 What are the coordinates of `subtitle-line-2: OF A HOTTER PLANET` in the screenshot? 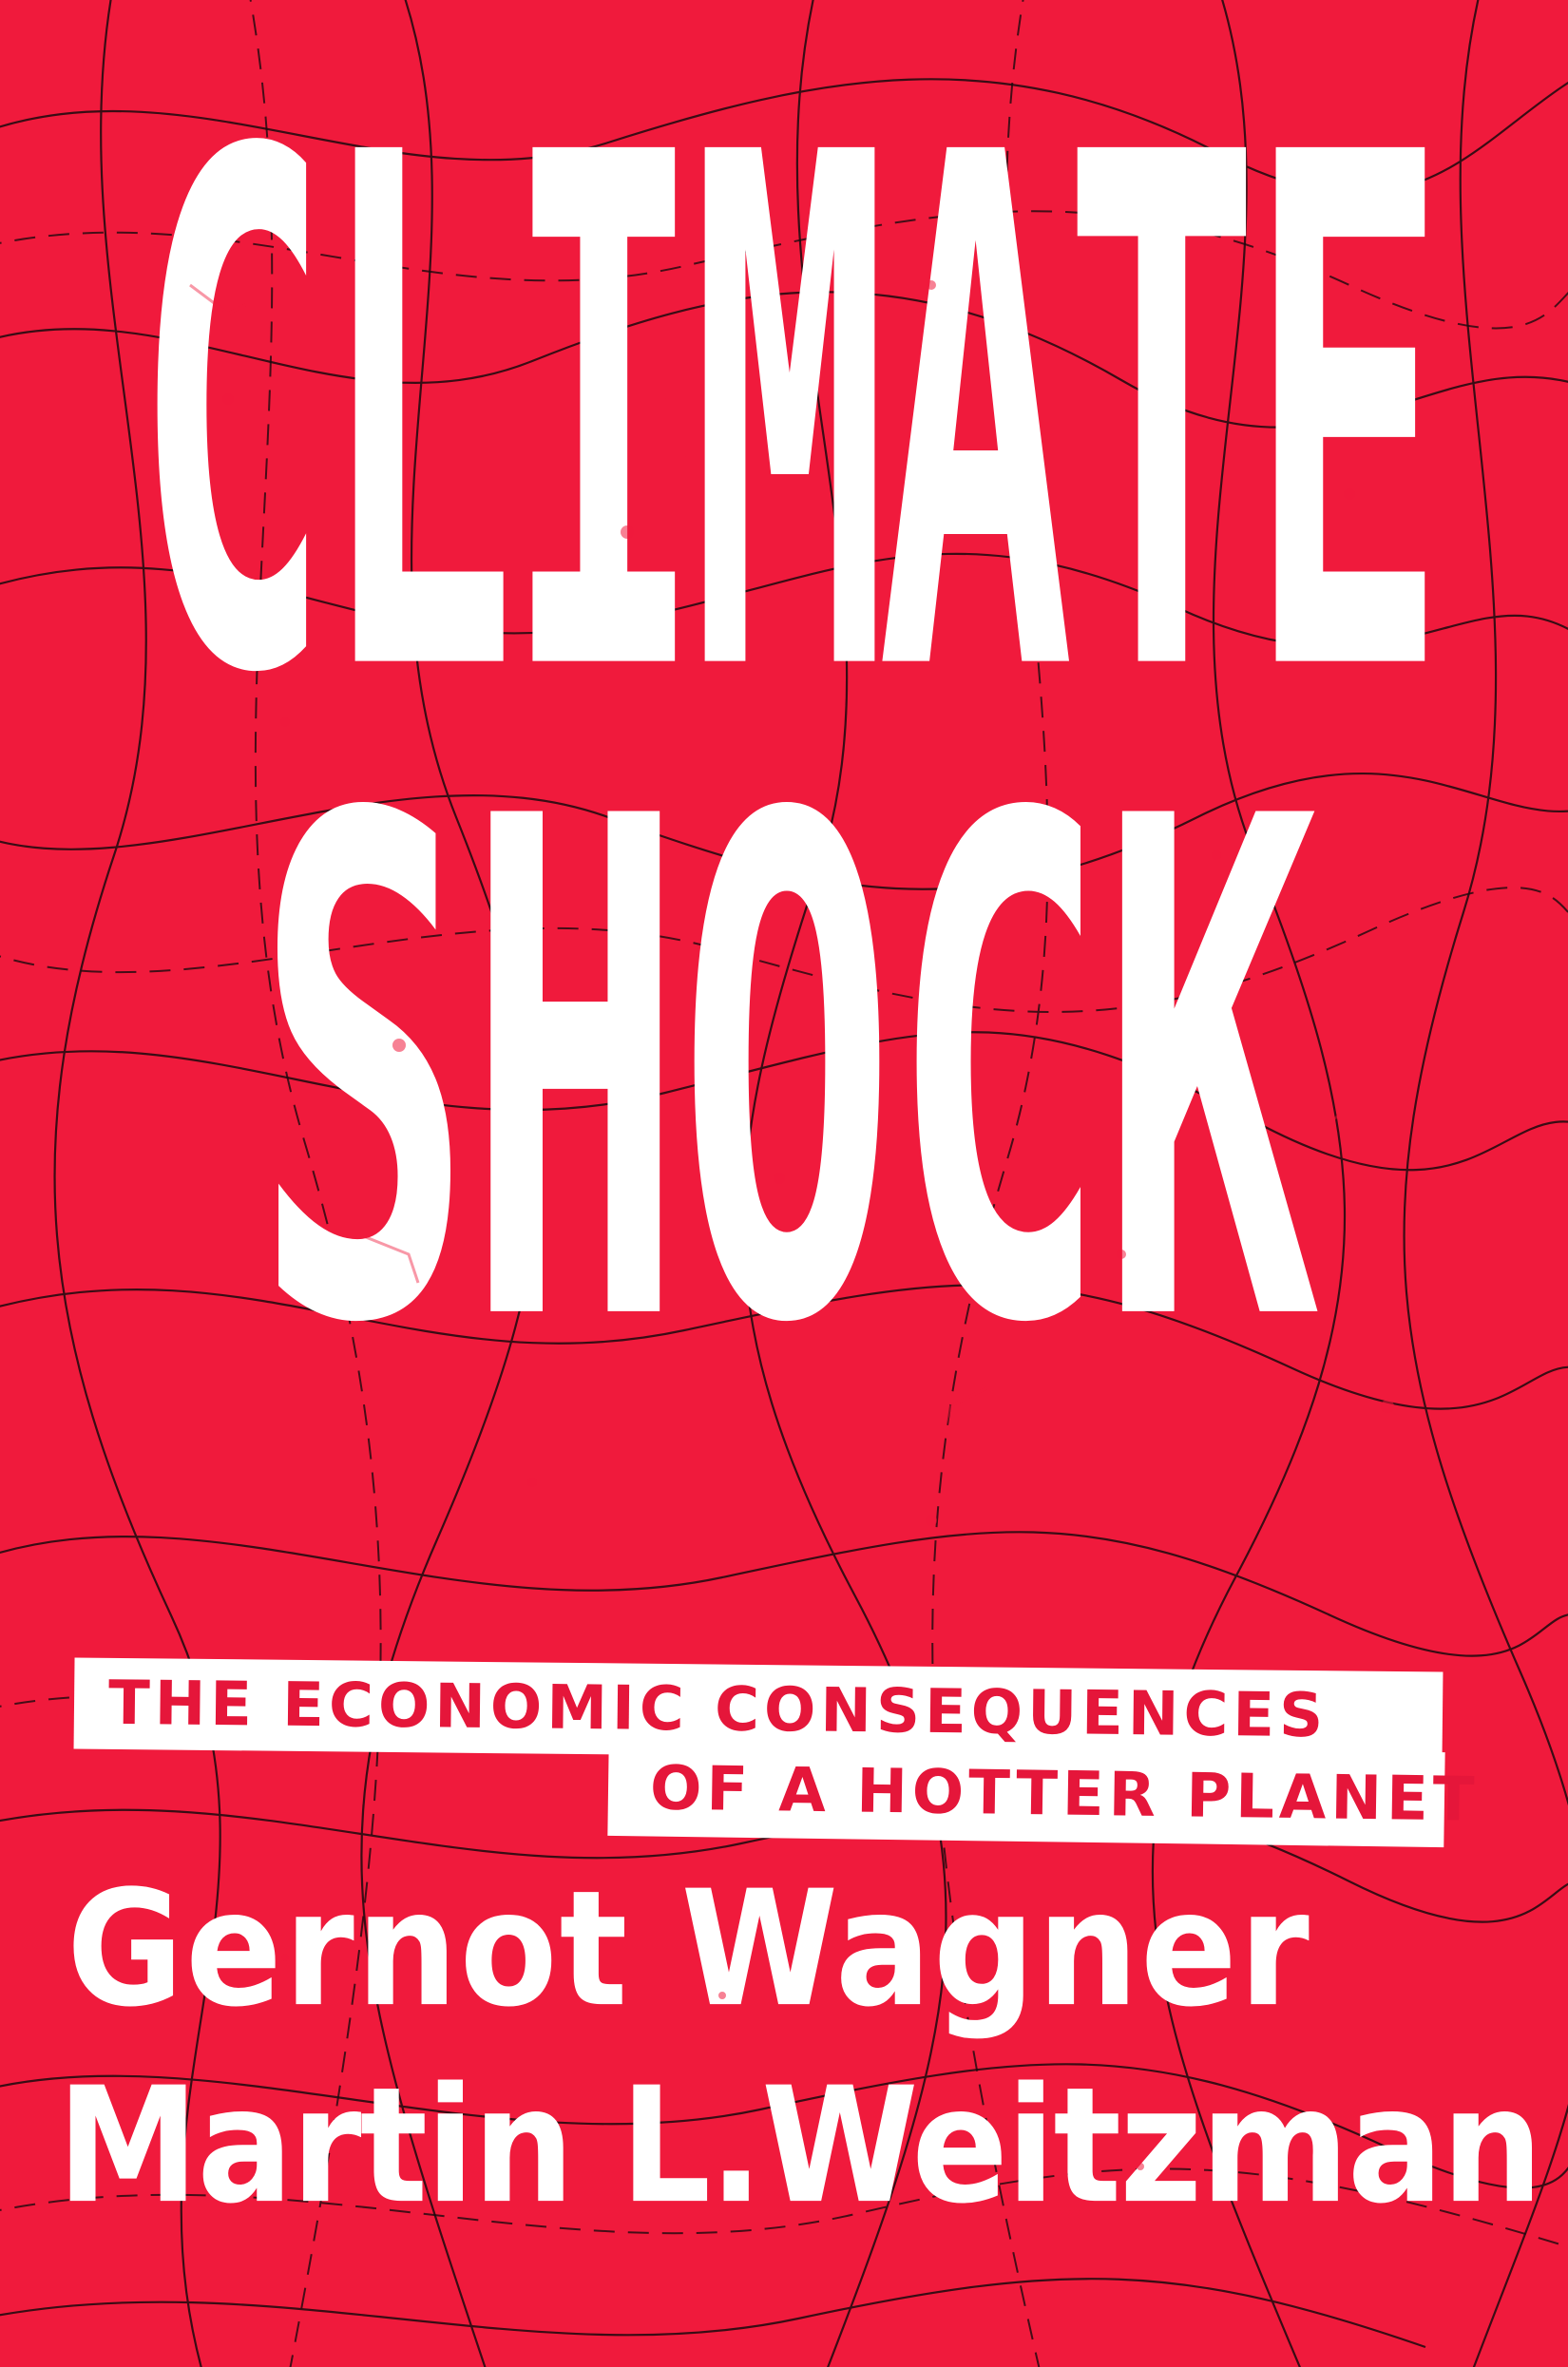 It's located at (1065, 1794).